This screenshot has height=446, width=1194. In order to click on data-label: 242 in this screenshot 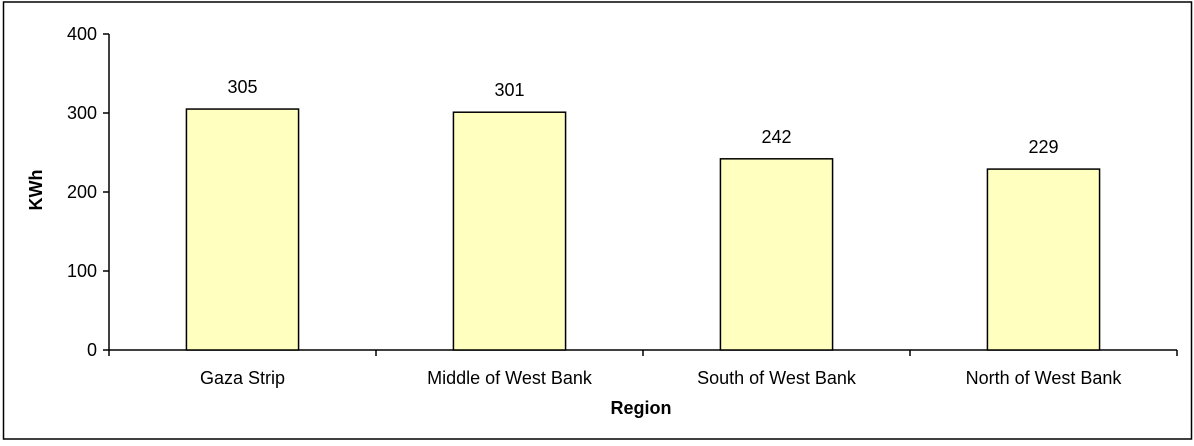, I will do `click(776, 137)`.